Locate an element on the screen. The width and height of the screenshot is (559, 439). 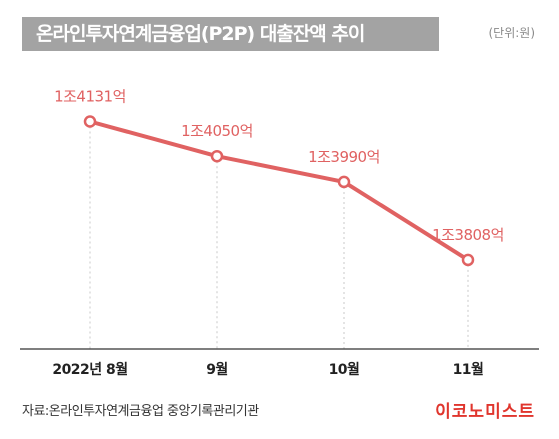
value-label: 1조3990억 is located at coordinates (344, 157).